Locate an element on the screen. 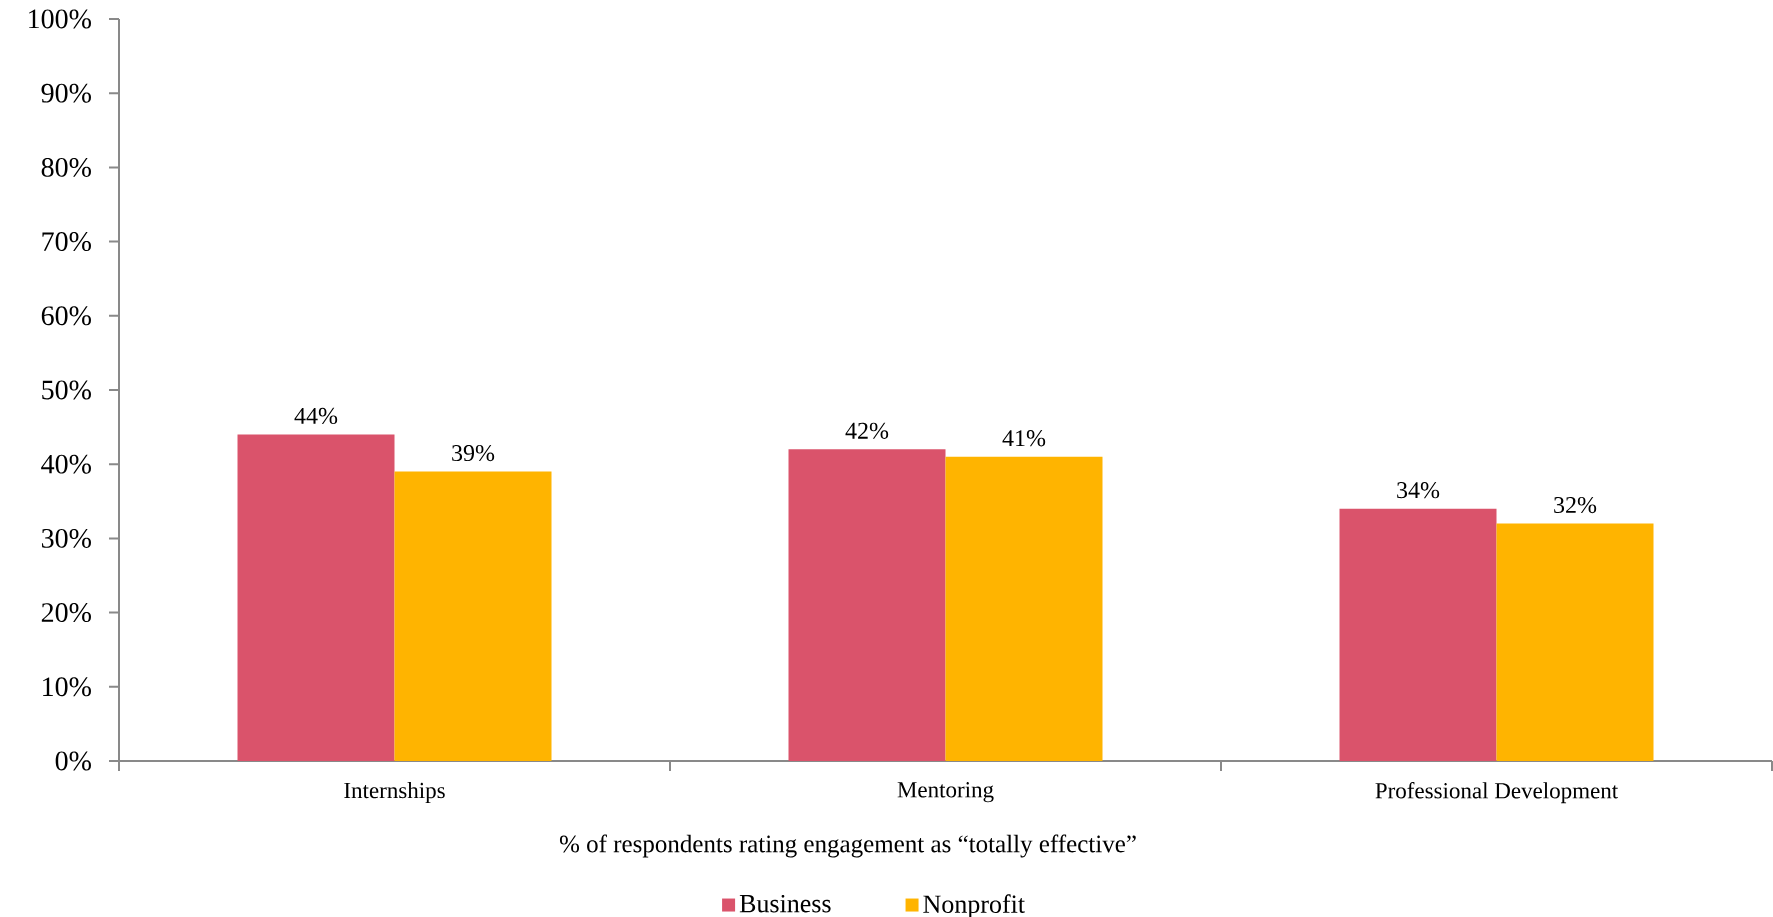 The width and height of the screenshot is (1773, 917). y-tick-label: 90% is located at coordinates (66, 93).